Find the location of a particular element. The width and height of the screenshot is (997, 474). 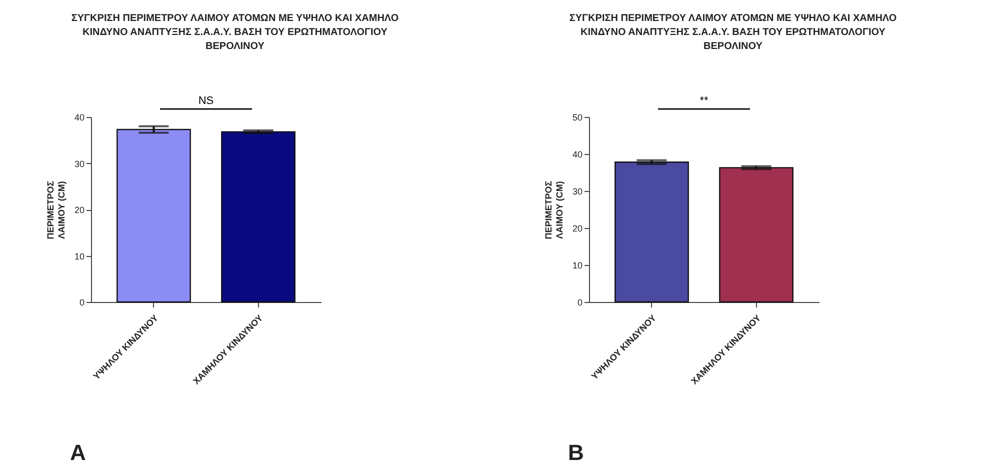

text: A is located at coordinates (78, 453).